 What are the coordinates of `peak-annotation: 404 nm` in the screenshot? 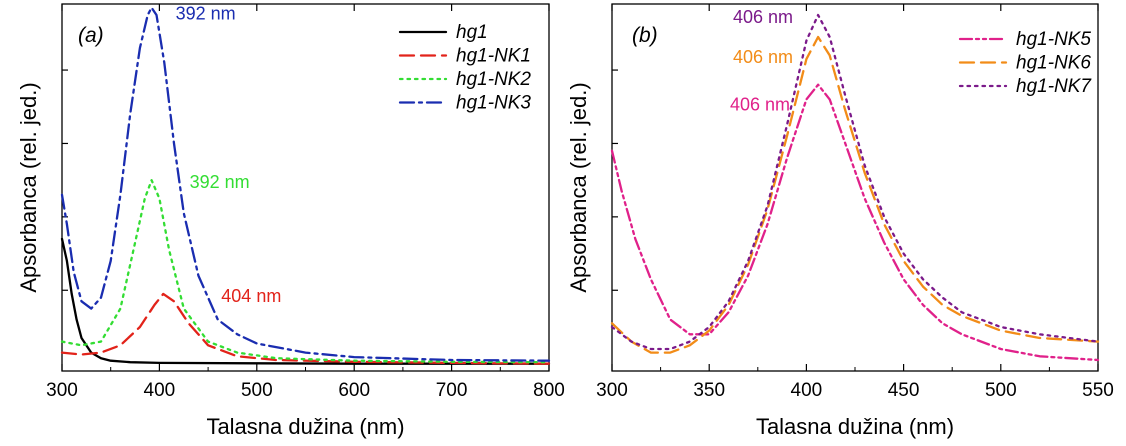 It's located at (251, 296).